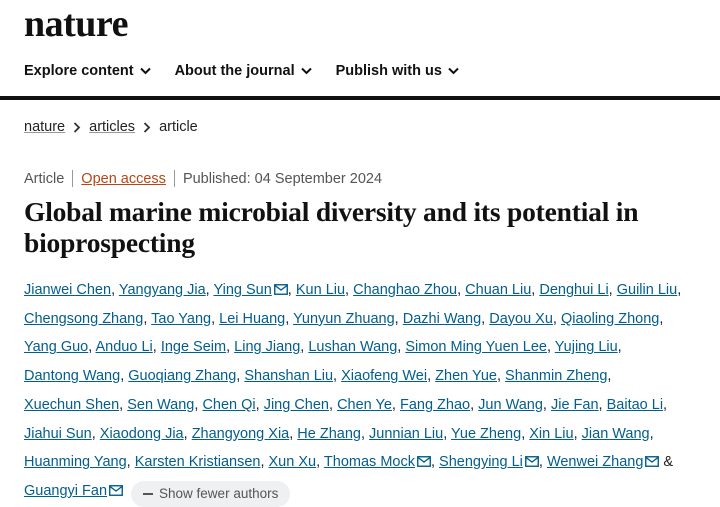  Describe the element at coordinates (45, 127) in the screenshot. I see `breadcrumb-item: nature` at that location.